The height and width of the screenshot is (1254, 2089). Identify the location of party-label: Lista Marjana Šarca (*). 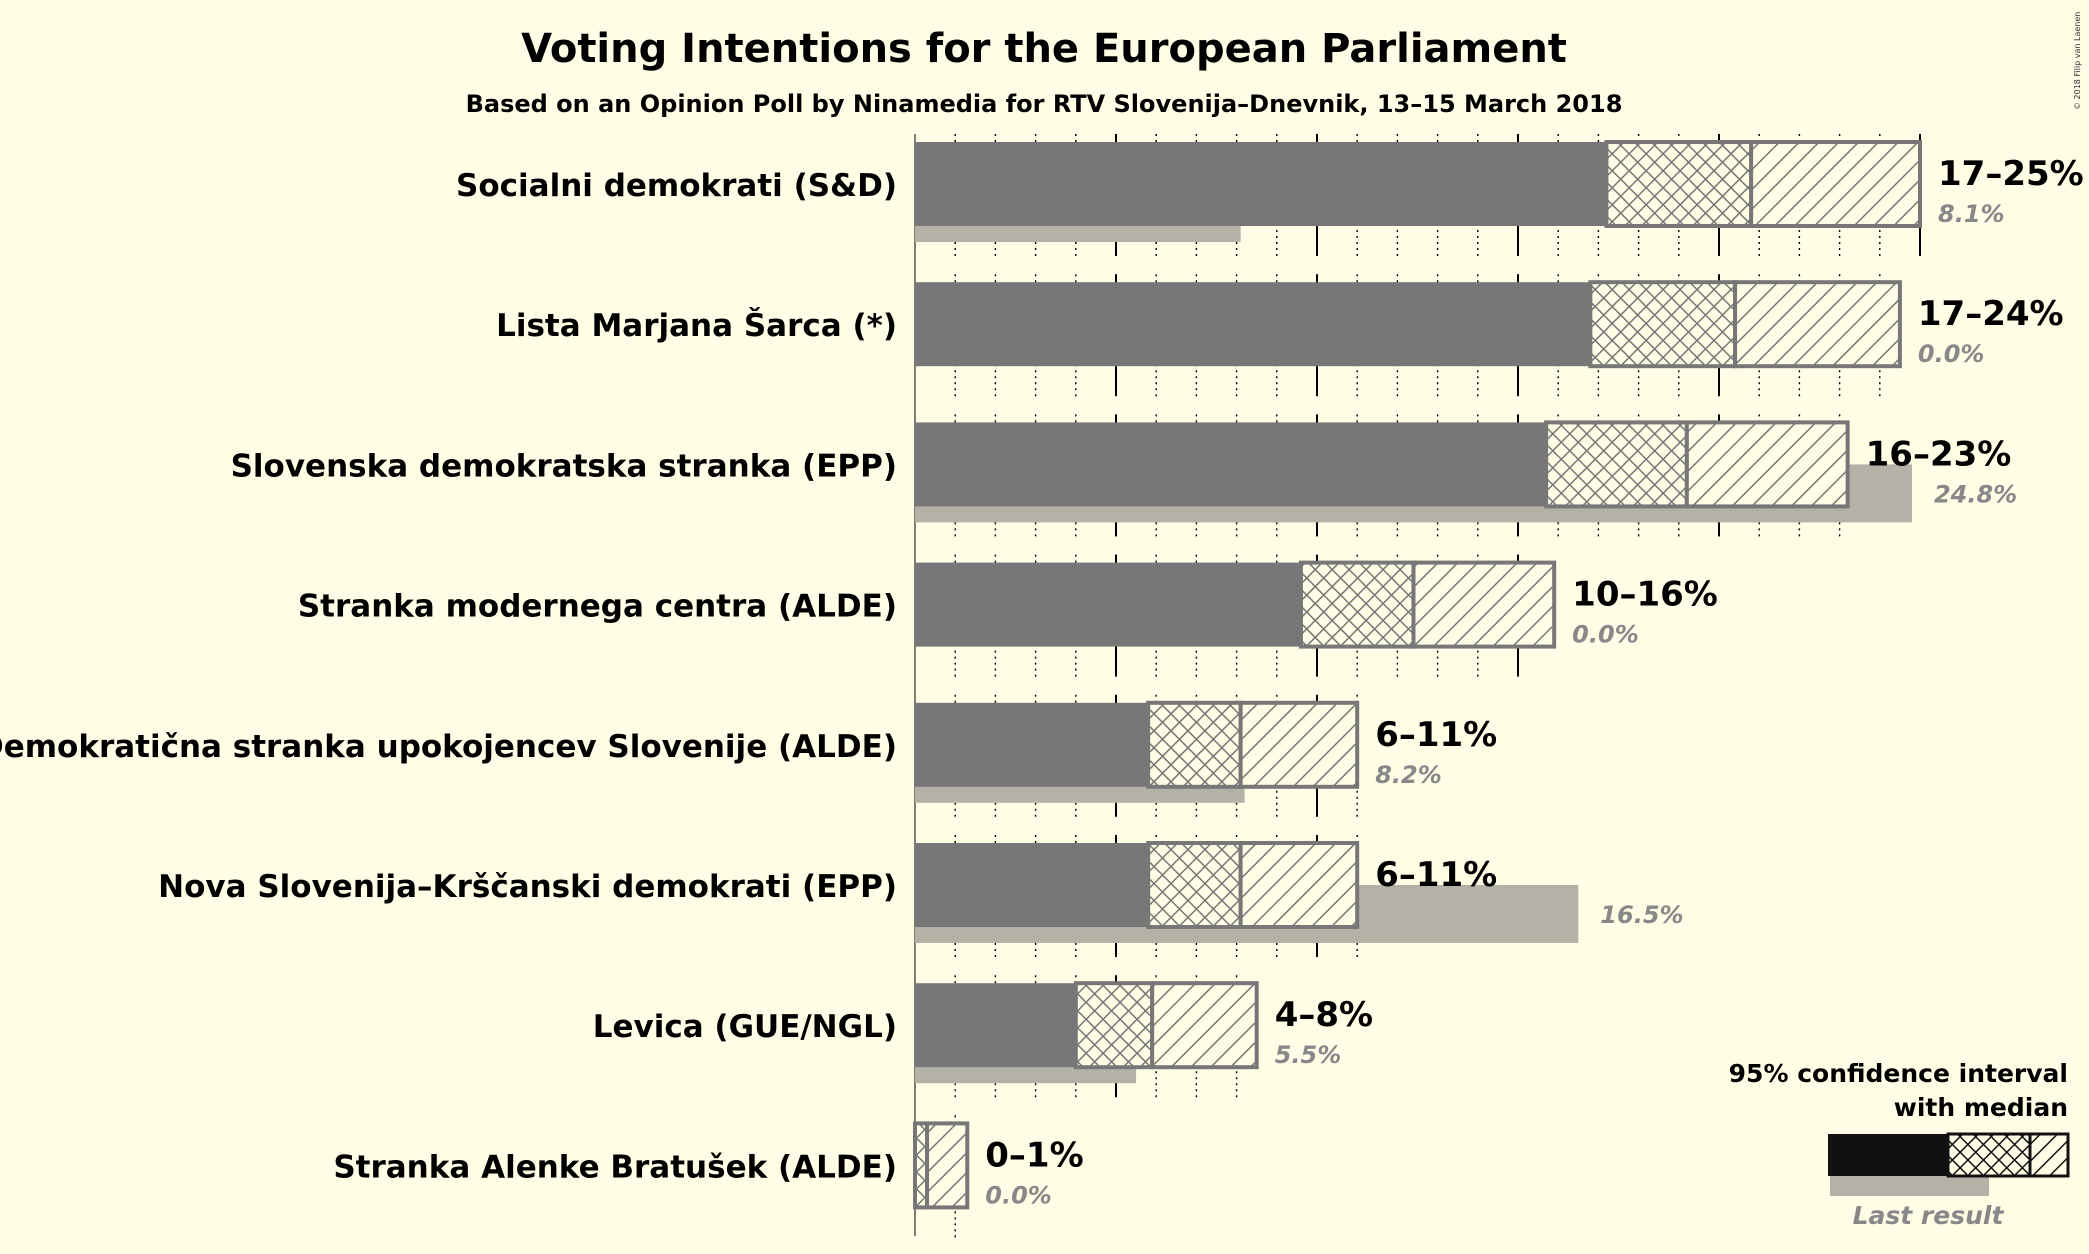
(696, 325).